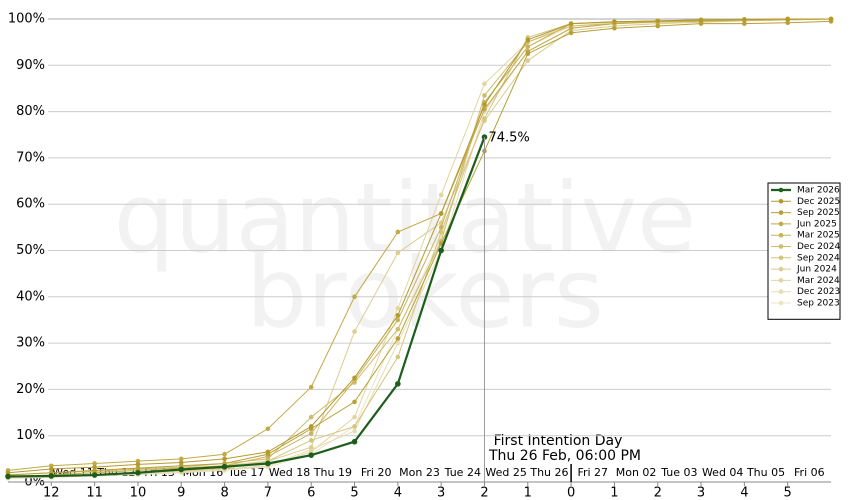 Image resolution: width=850 pixels, height=500 pixels. I want to click on legend-label: Sep 2023, so click(818, 304).